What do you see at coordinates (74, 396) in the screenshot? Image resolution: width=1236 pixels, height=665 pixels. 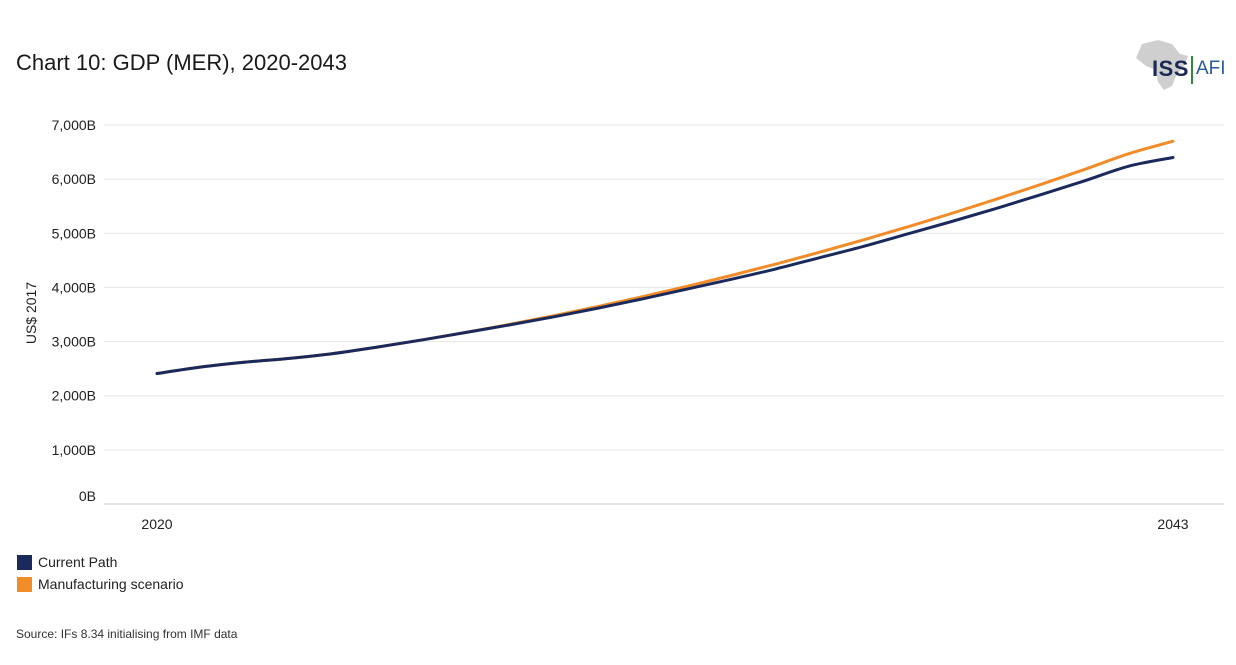 I see `y-tick-label: 2,000B` at bounding box center [74, 396].